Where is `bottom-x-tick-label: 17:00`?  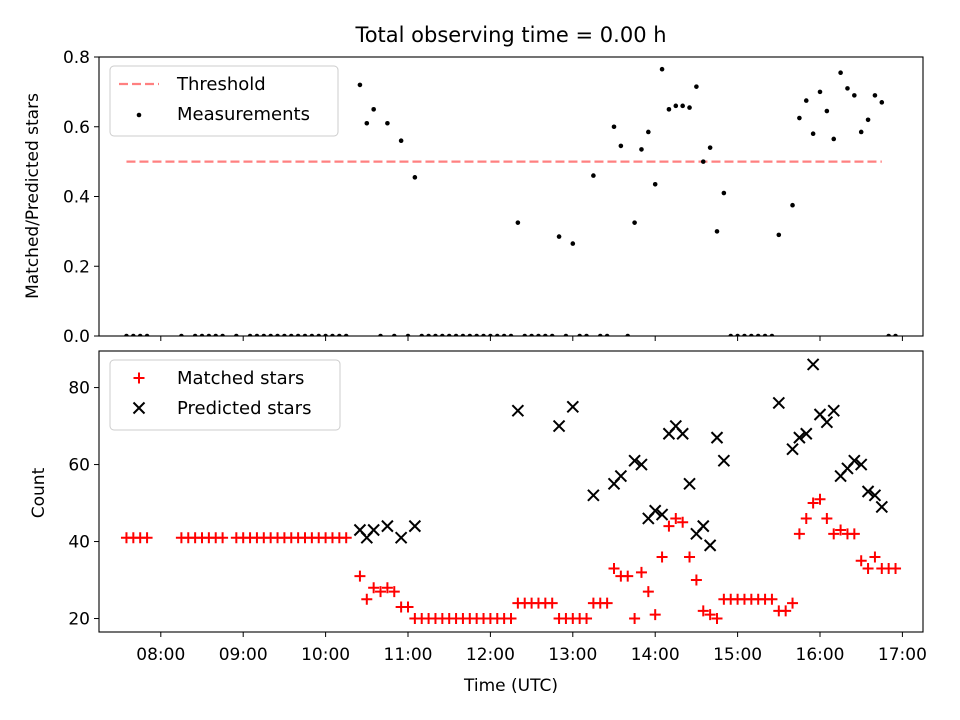 bottom-x-tick-label: 17:00 is located at coordinates (902, 655).